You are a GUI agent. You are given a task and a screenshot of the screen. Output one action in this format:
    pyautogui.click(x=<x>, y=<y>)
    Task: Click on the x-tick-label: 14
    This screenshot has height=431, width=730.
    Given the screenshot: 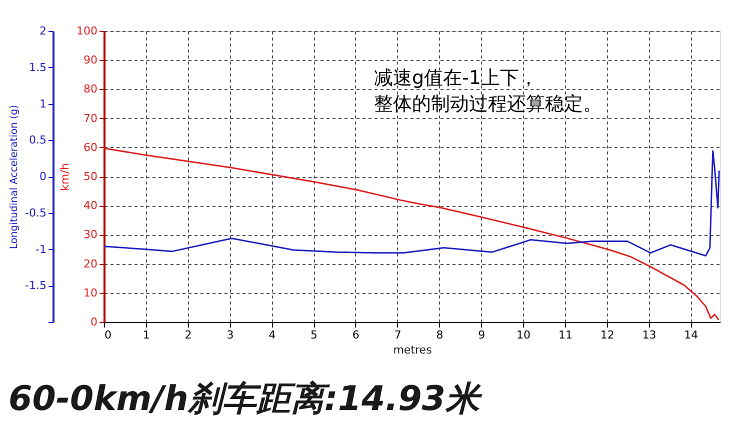 What is the action you would take?
    pyautogui.click(x=691, y=335)
    